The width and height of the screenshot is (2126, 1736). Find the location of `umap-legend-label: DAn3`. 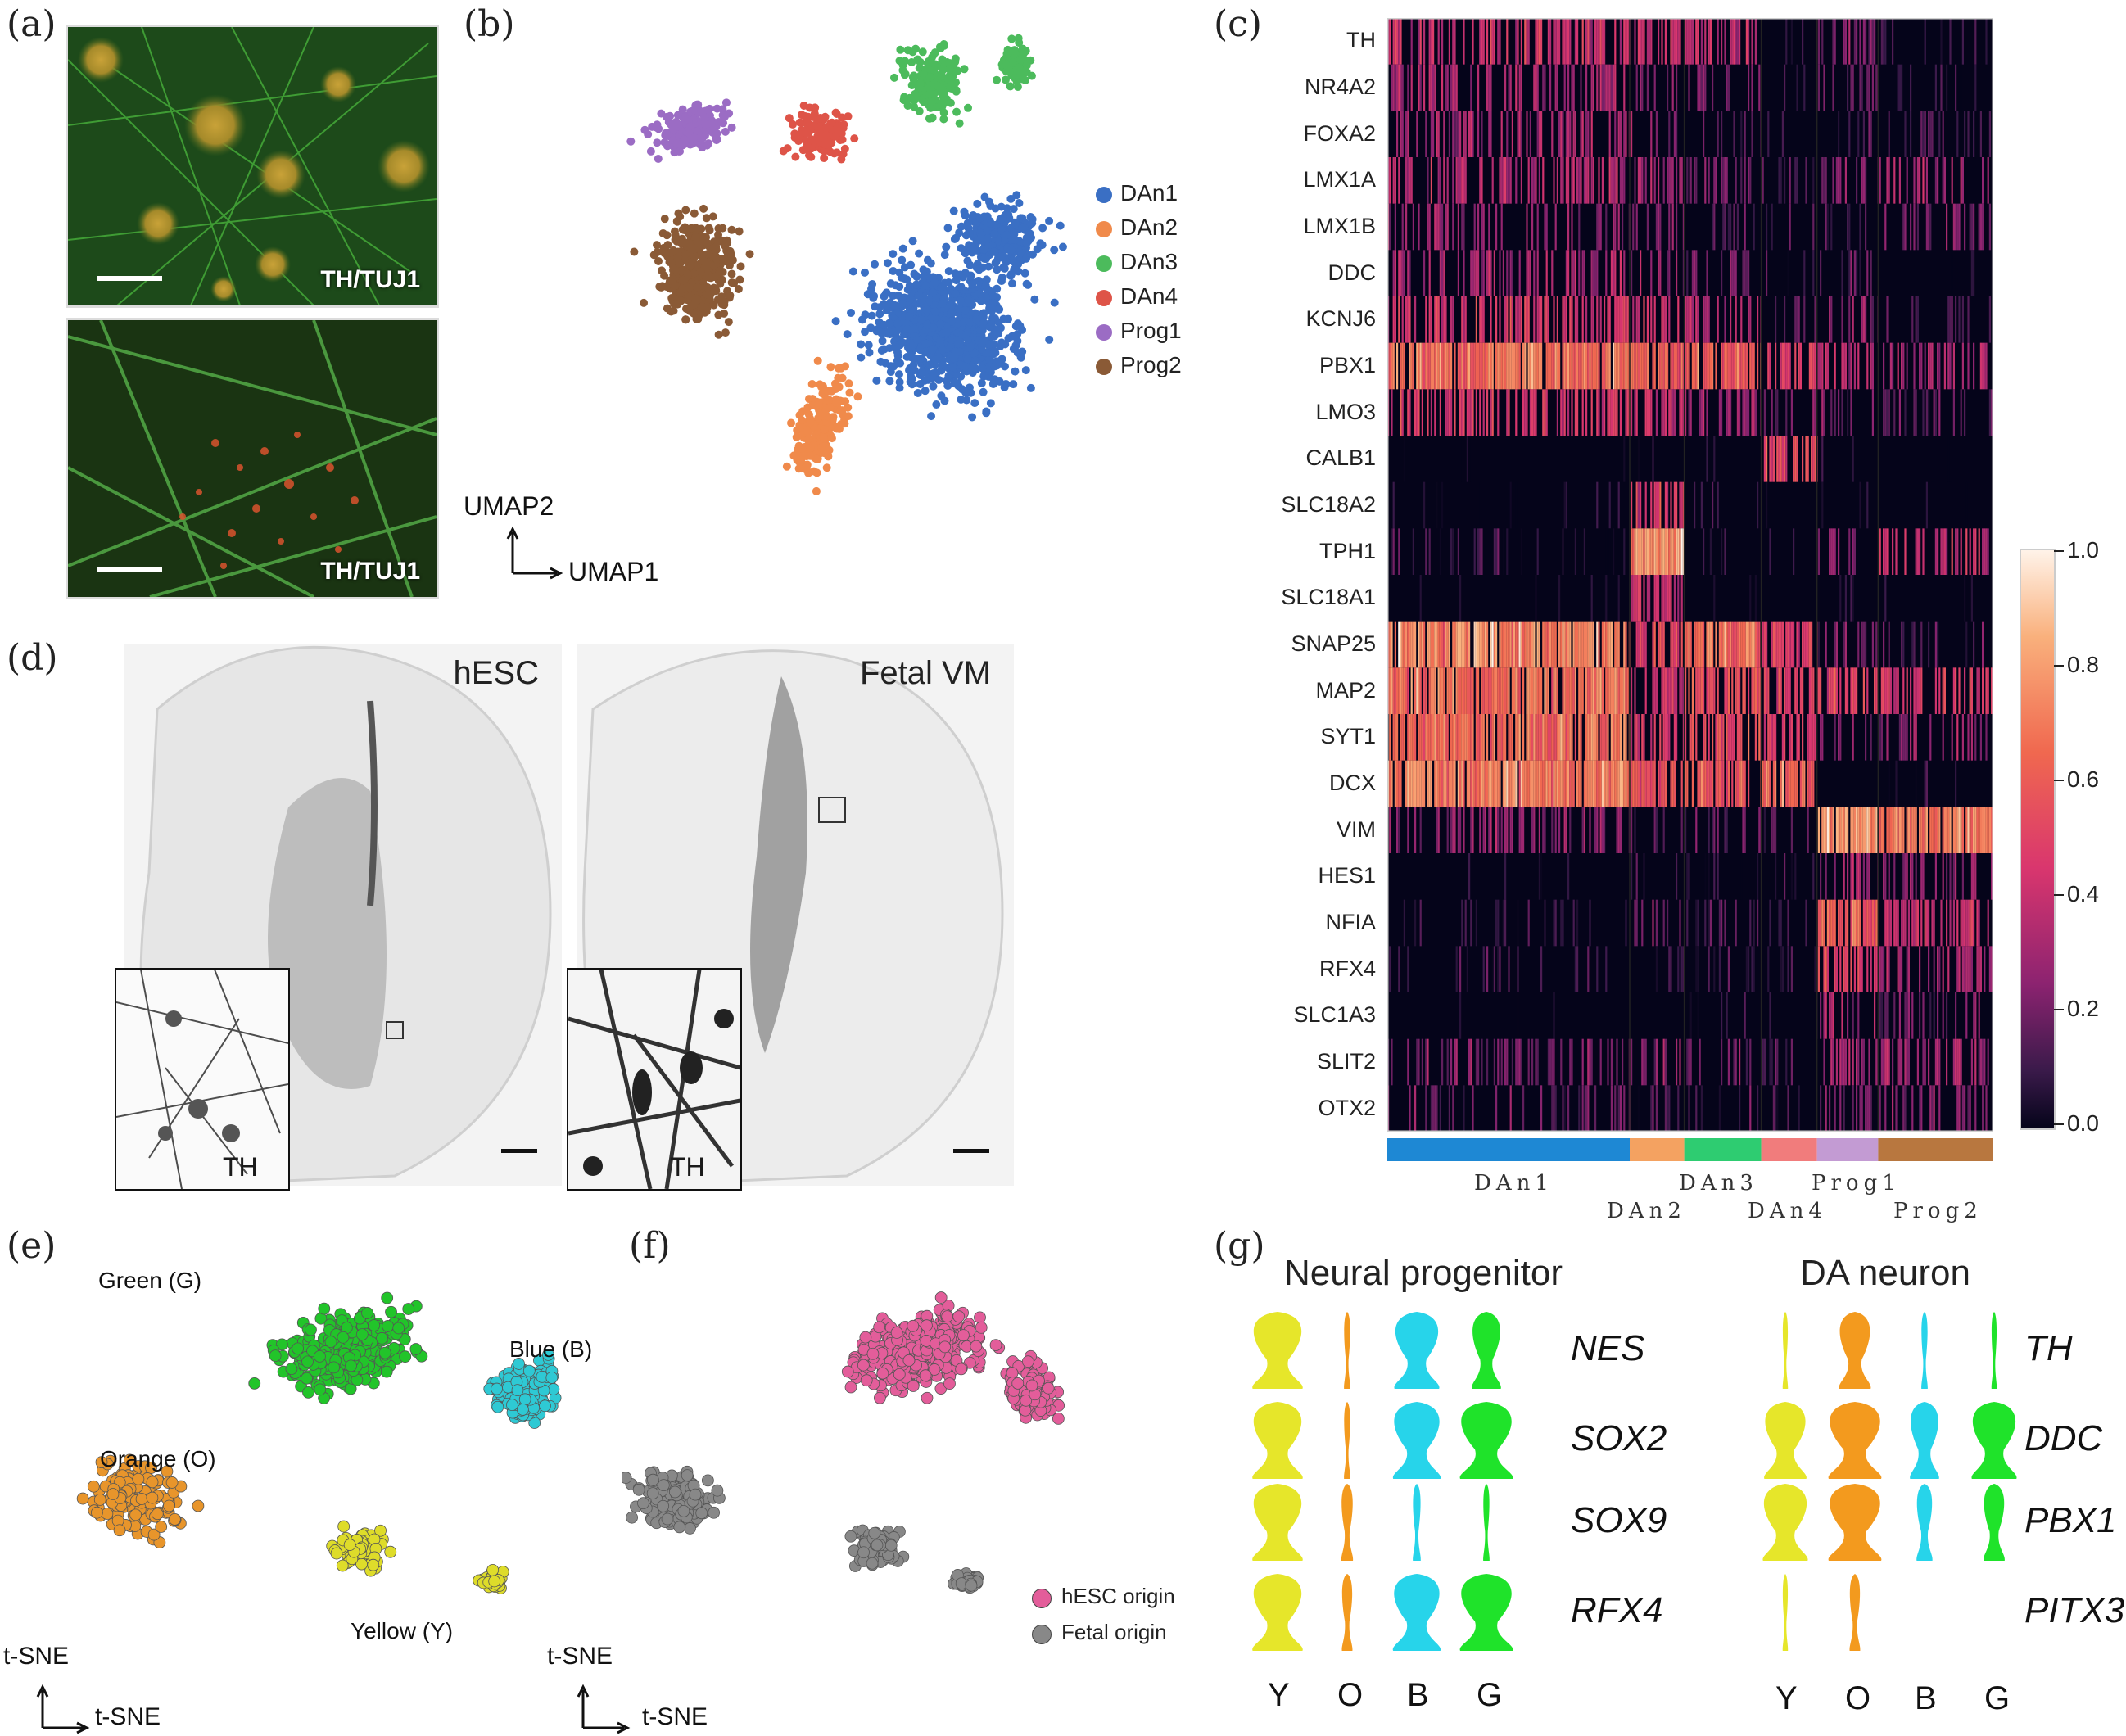

umap-legend-label: DAn3 is located at coordinates (1149, 262).